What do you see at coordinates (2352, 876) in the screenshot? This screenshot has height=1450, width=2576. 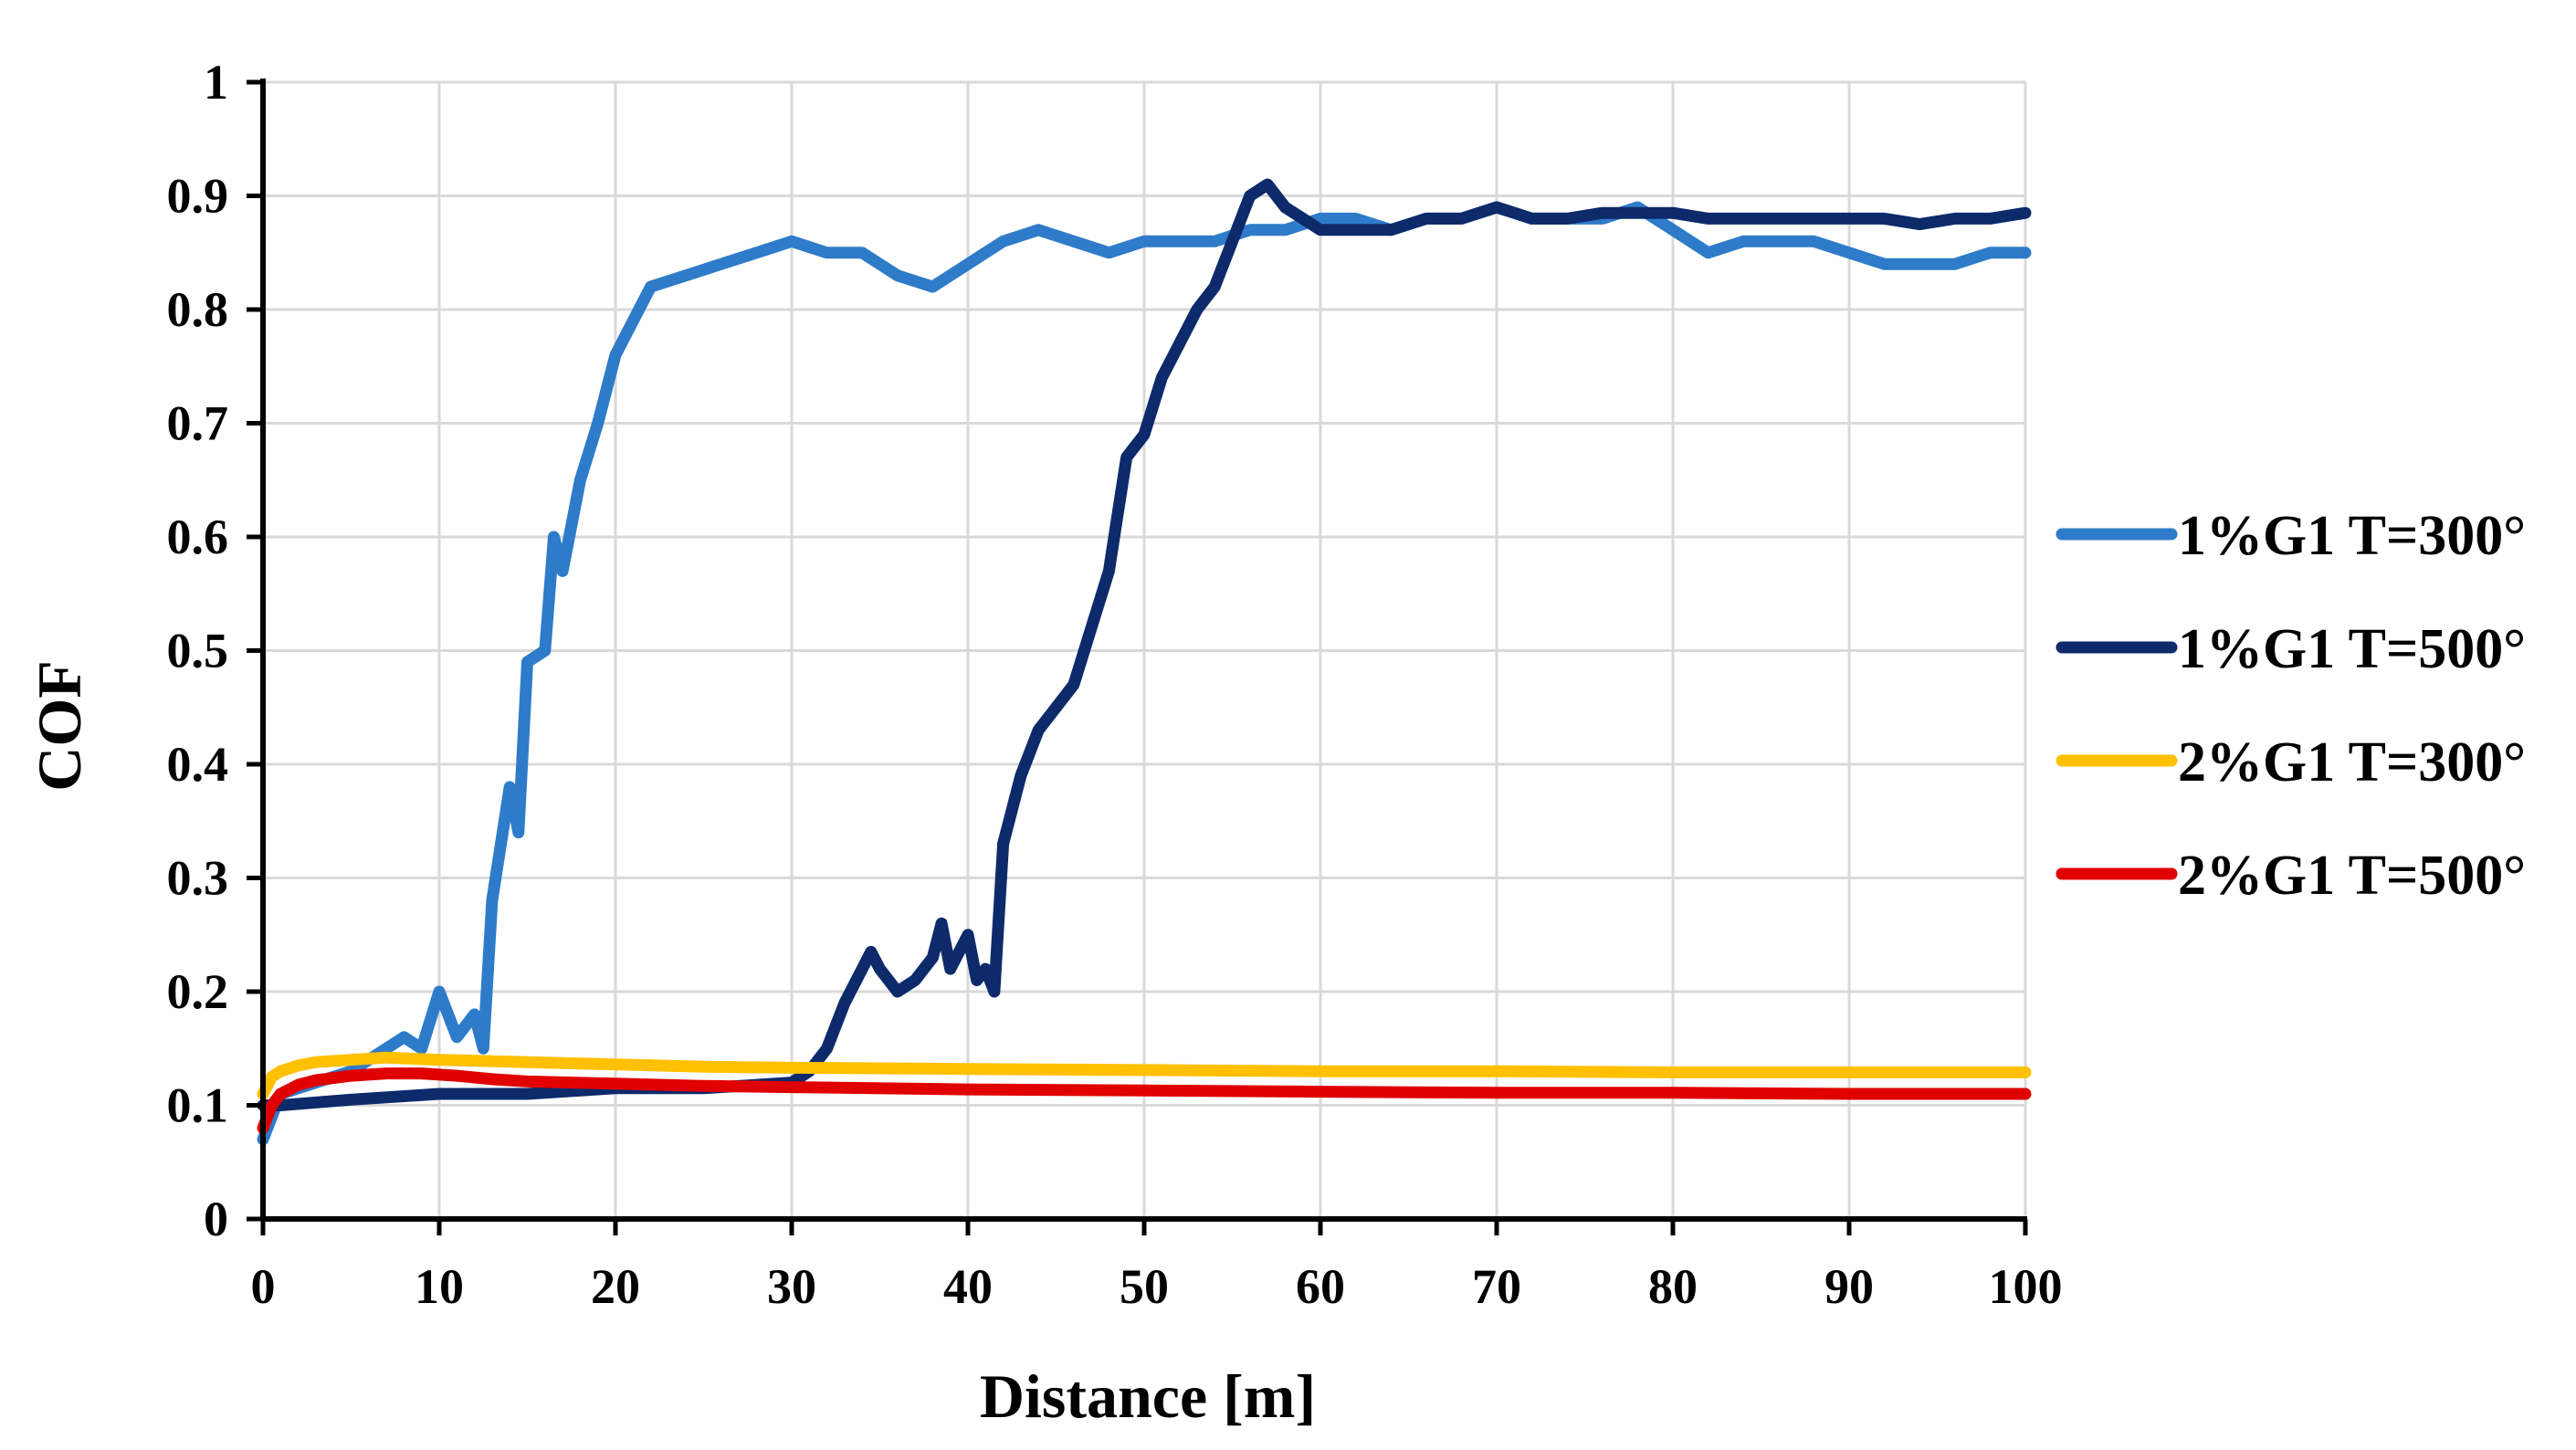 I see `legend-label: 2%G1 T=500°` at bounding box center [2352, 876].